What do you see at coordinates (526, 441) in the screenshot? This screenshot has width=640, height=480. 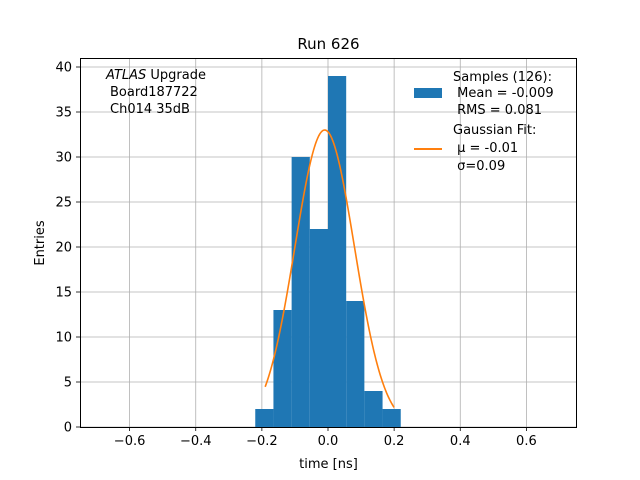 I see `x-tick-label: 0.6` at bounding box center [526, 441].